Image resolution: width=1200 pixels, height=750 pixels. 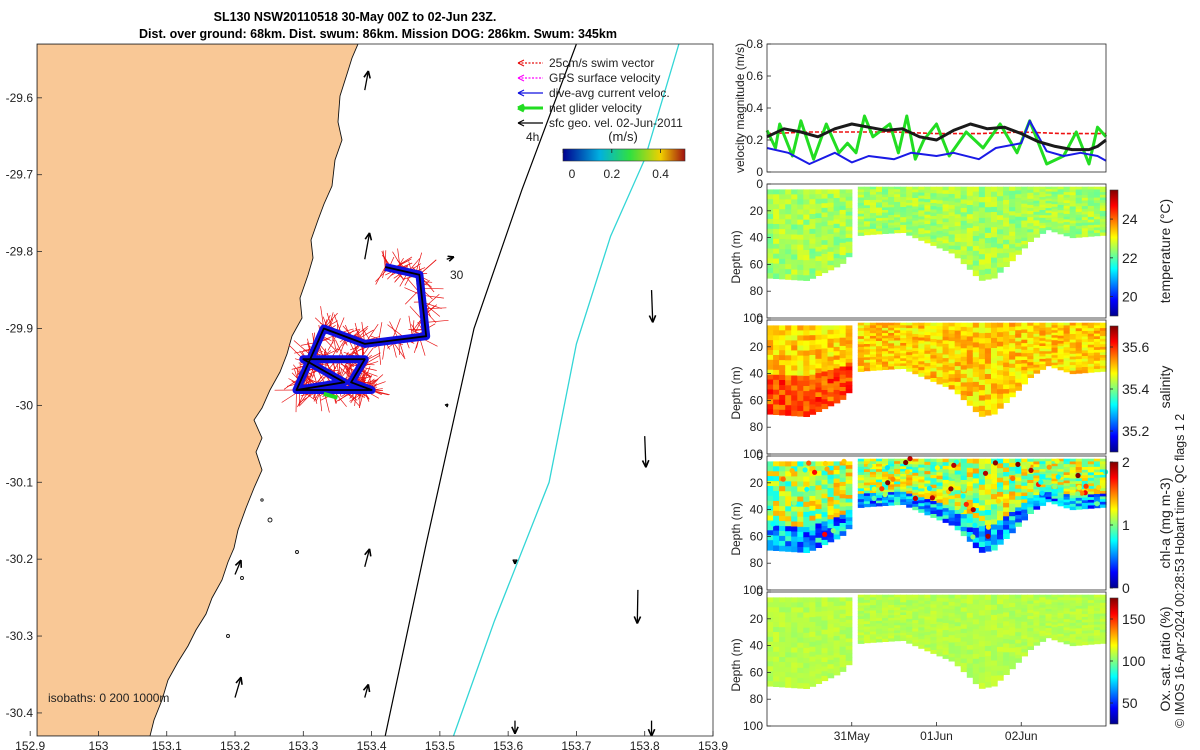 What do you see at coordinates (25, 405) in the screenshot?
I see `map-ytick-label: -30` at bounding box center [25, 405].